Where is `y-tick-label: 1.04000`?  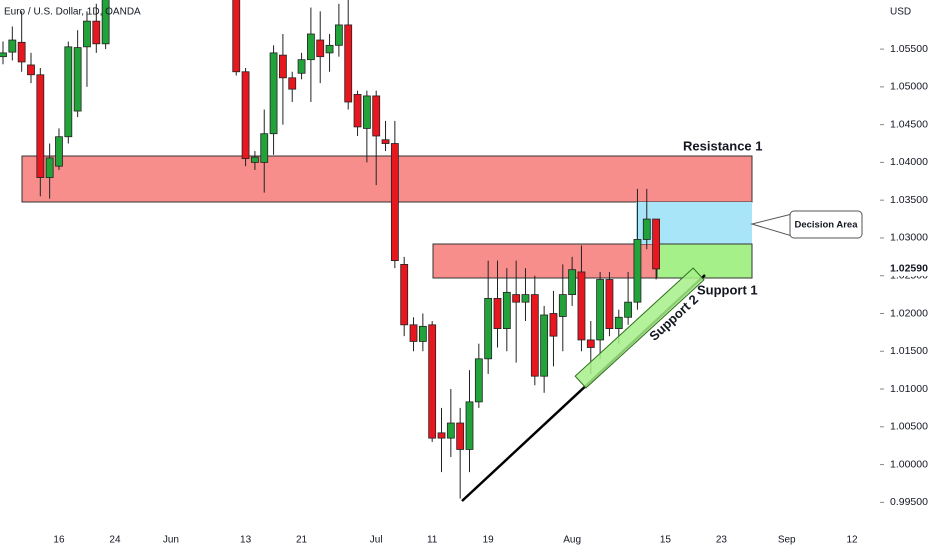 y-tick-label: 1.04000 is located at coordinates (909, 162).